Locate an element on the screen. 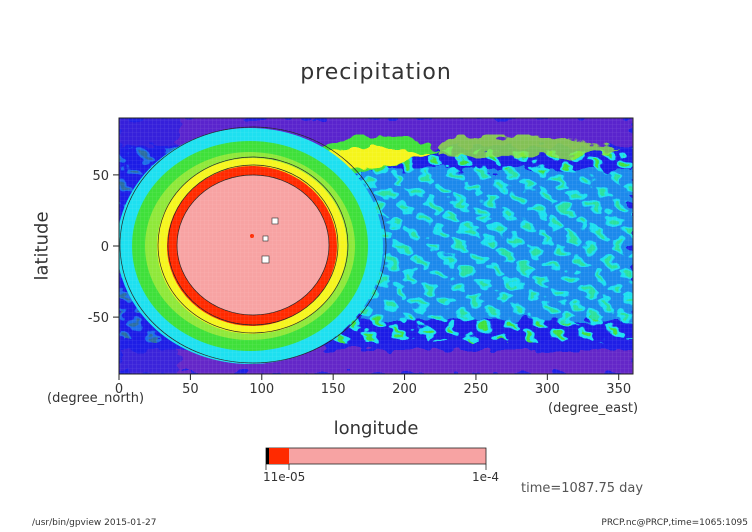 The height and width of the screenshot is (532, 752). x-axis-unit: (degree_east) is located at coordinates (593, 408).